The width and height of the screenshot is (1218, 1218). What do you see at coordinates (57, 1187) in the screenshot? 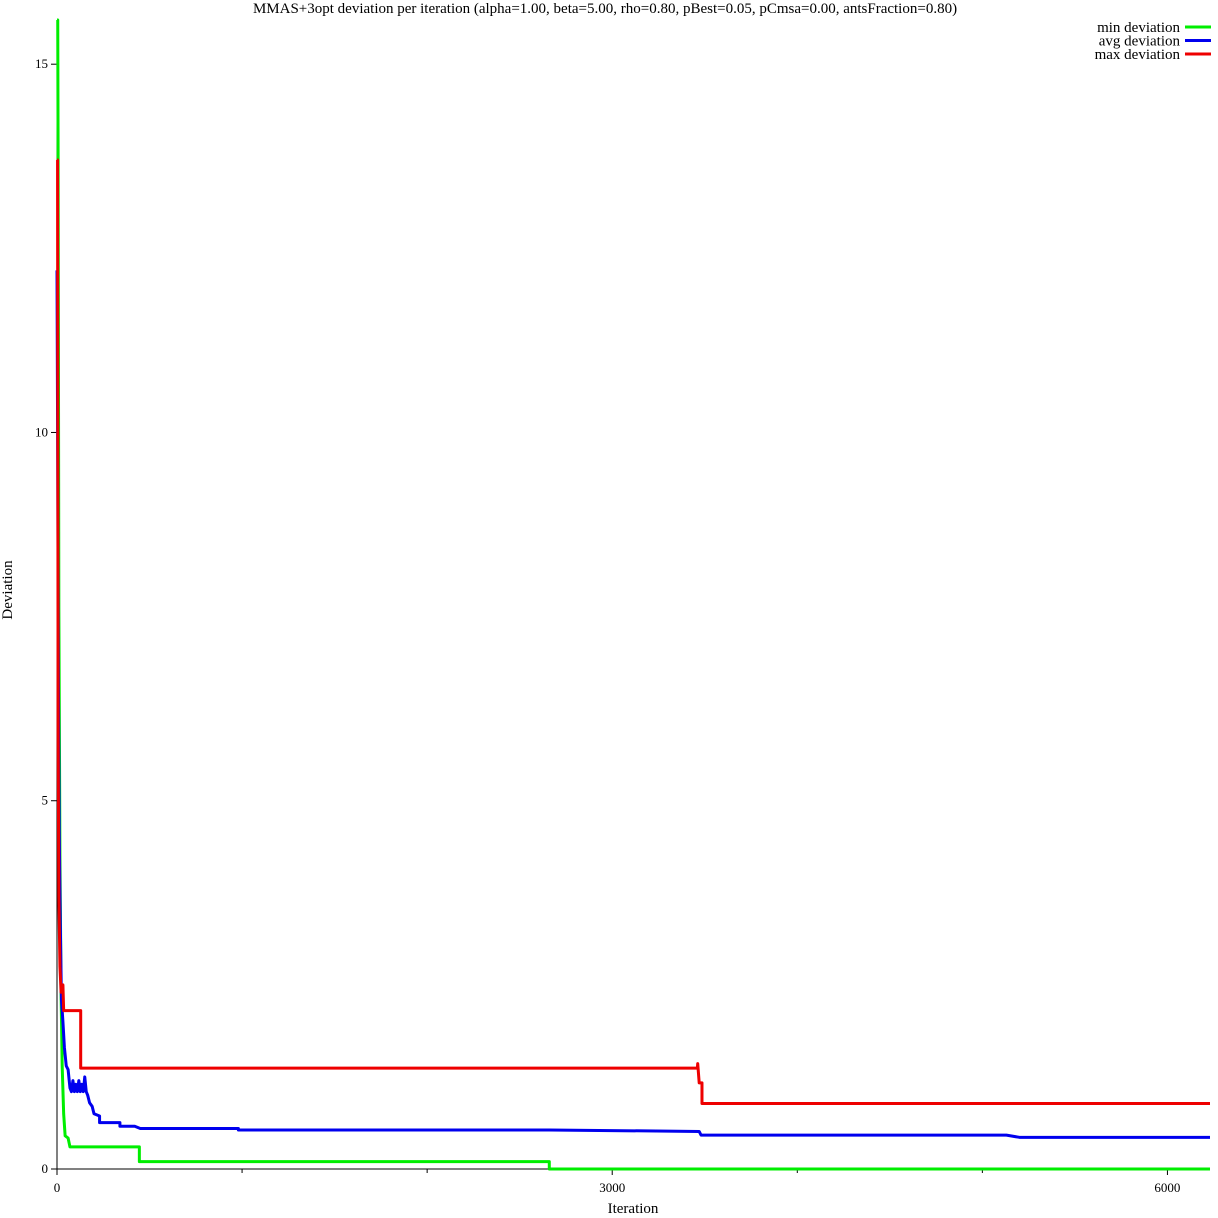
I see `x-tick-label: 0` at bounding box center [57, 1187].